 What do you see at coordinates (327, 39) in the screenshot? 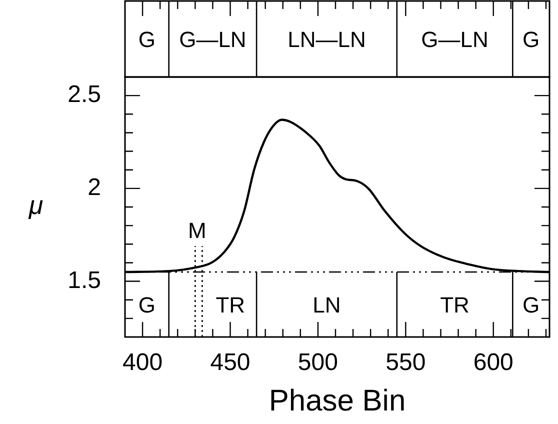
I see `text: LN—LN` at bounding box center [327, 39].